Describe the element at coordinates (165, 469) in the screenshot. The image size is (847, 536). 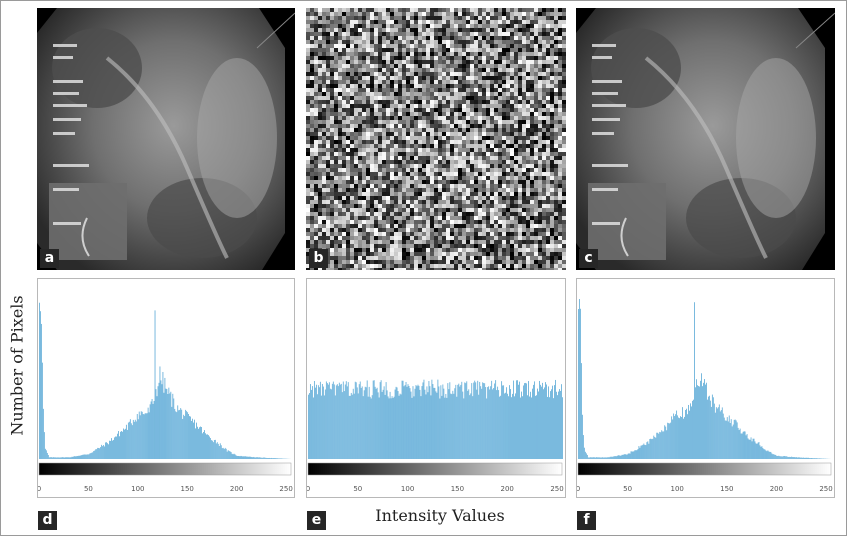
I see `intensity-gradient-bar` at that location.